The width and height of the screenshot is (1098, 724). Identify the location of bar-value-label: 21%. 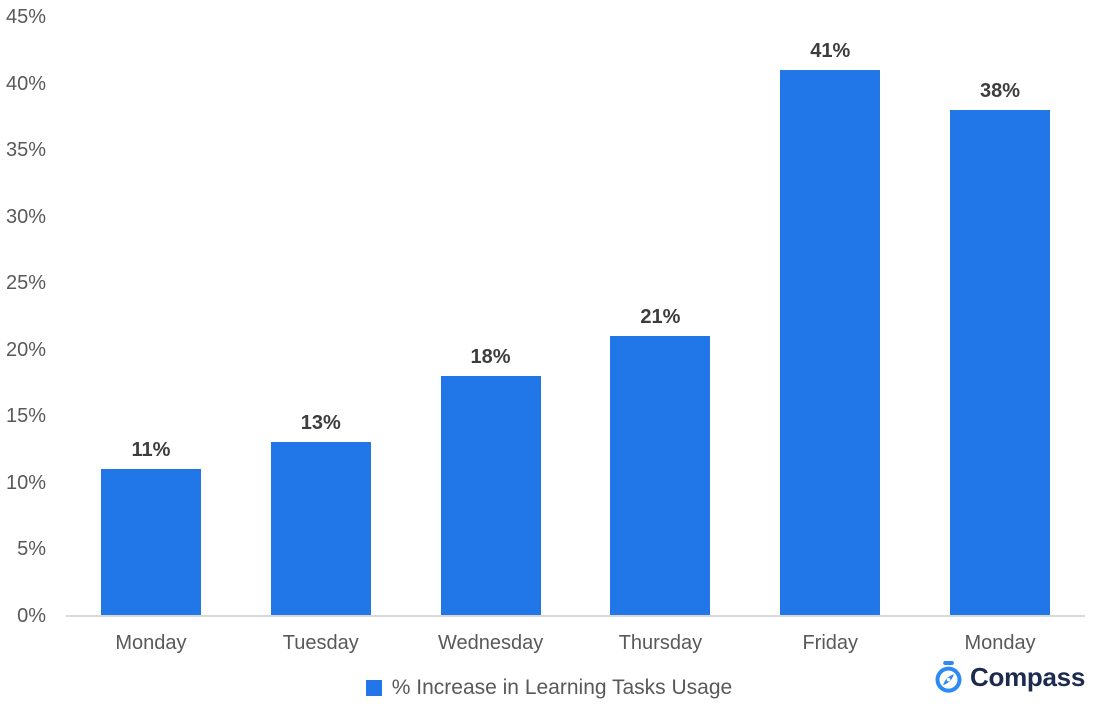
(660, 316).